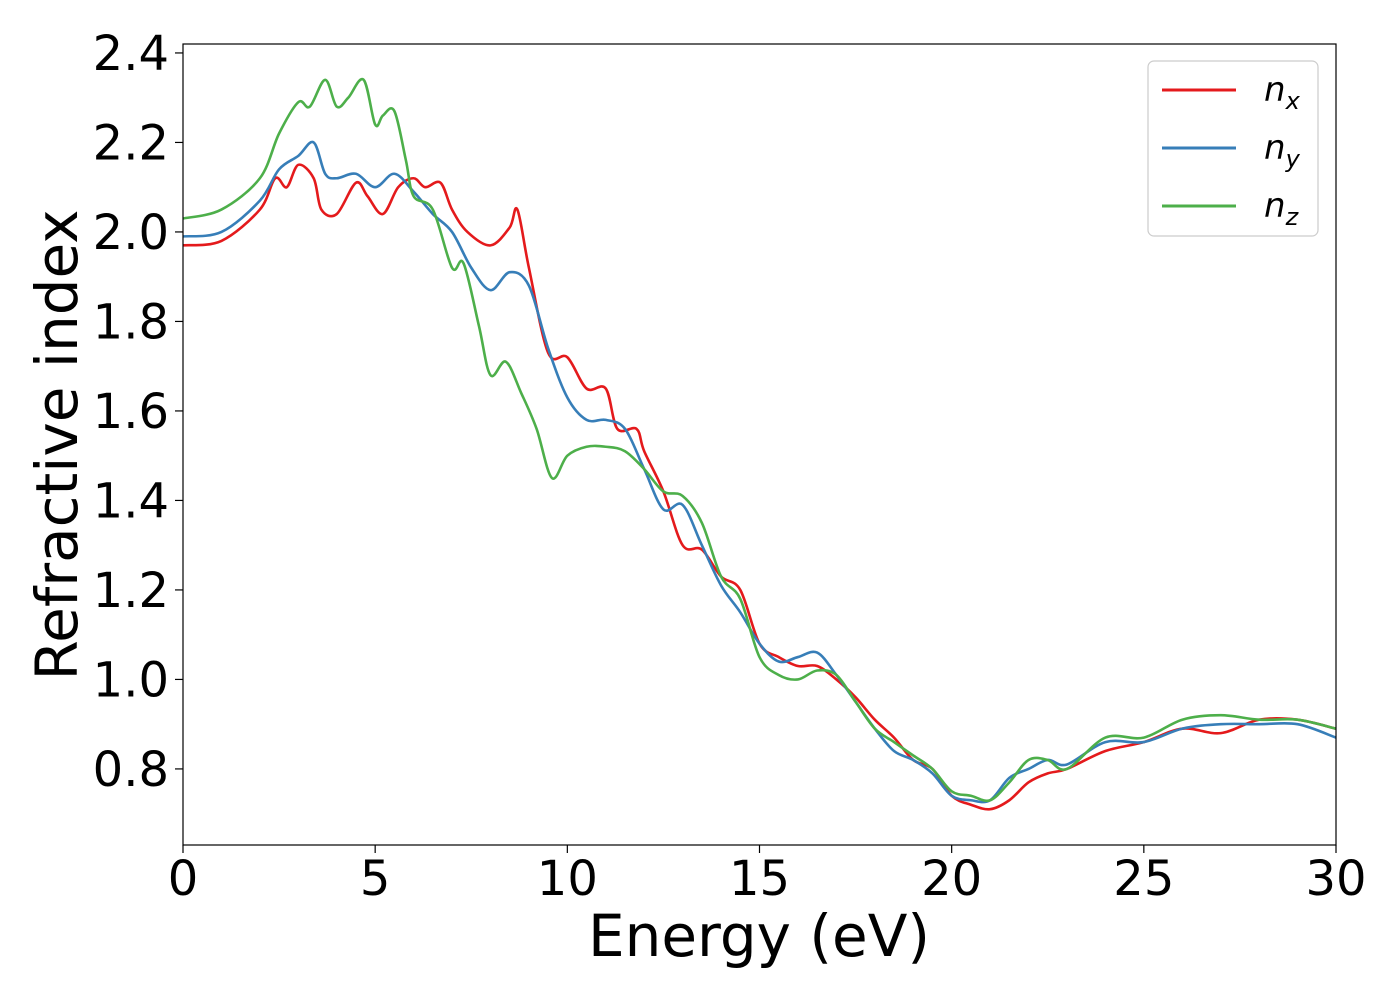 The image size is (1400, 1000). Describe the element at coordinates (951, 879) in the screenshot. I see `x-tick-label: 20` at that location.